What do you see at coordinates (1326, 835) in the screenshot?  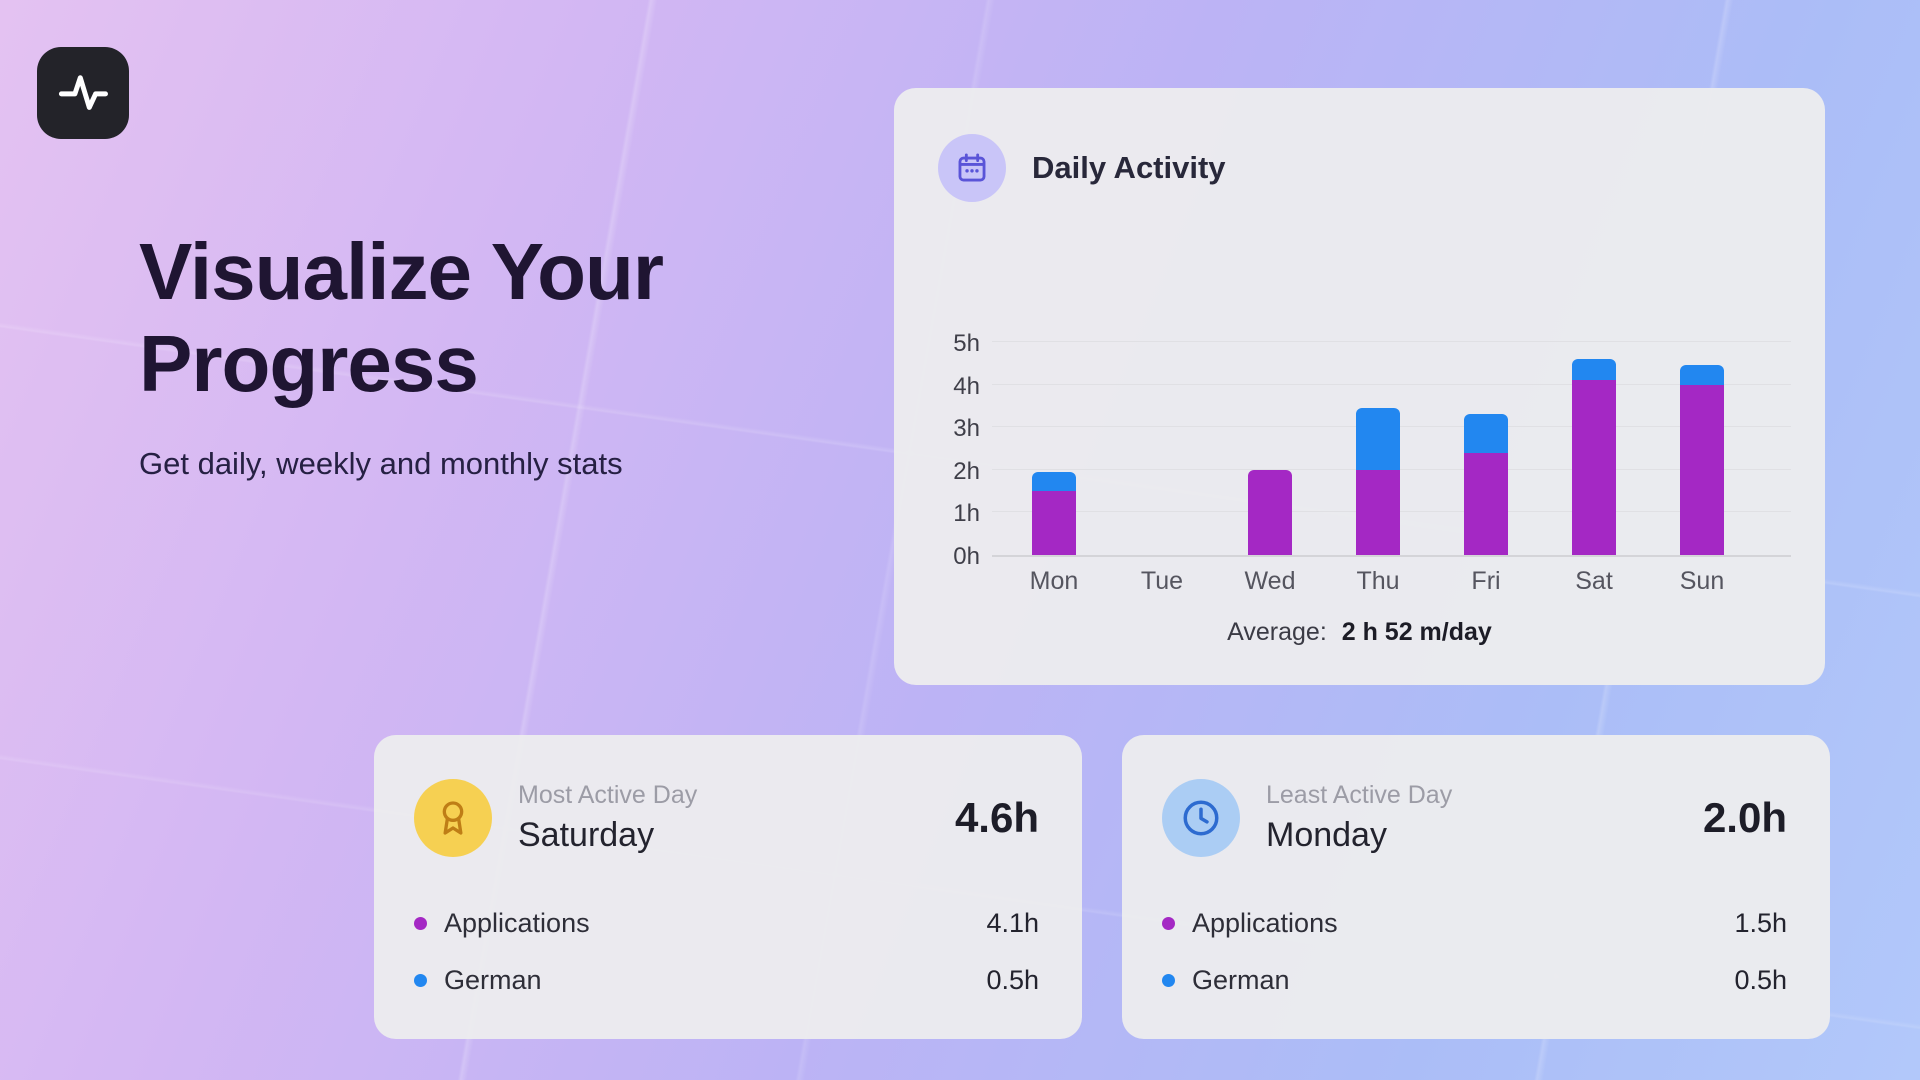 I see `least-active-day: Monday` at bounding box center [1326, 835].